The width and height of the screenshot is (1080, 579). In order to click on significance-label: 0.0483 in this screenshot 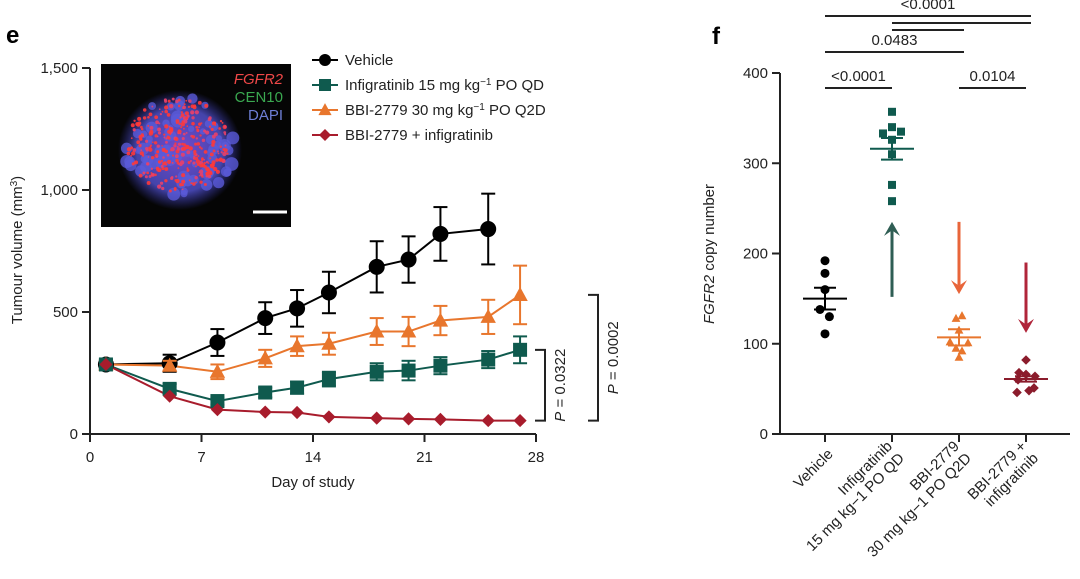, I will do `click(895, 40)`.